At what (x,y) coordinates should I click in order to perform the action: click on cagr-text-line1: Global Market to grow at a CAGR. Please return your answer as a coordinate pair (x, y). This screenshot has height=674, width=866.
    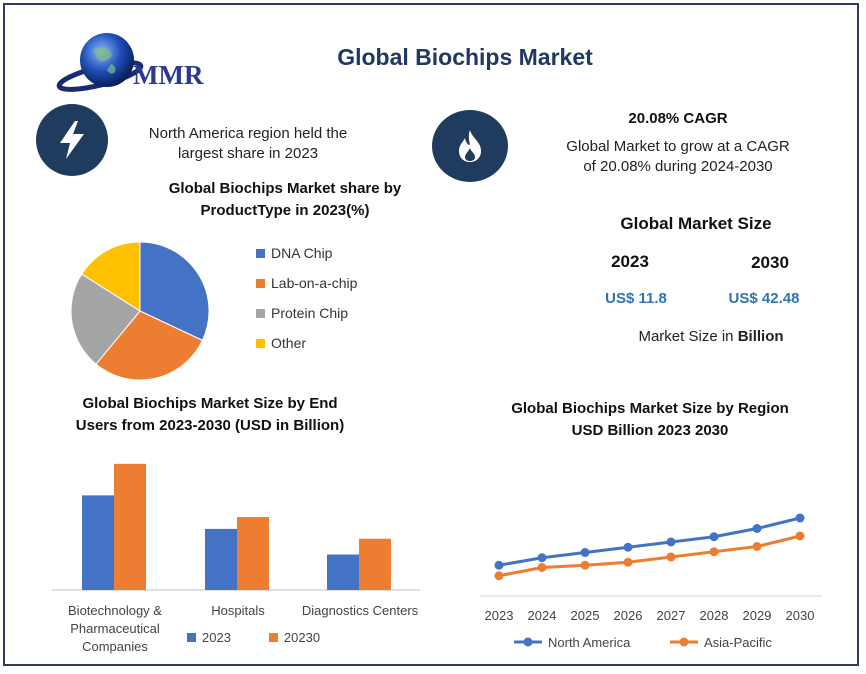
    Looking at the image, I should click on (678, 146).